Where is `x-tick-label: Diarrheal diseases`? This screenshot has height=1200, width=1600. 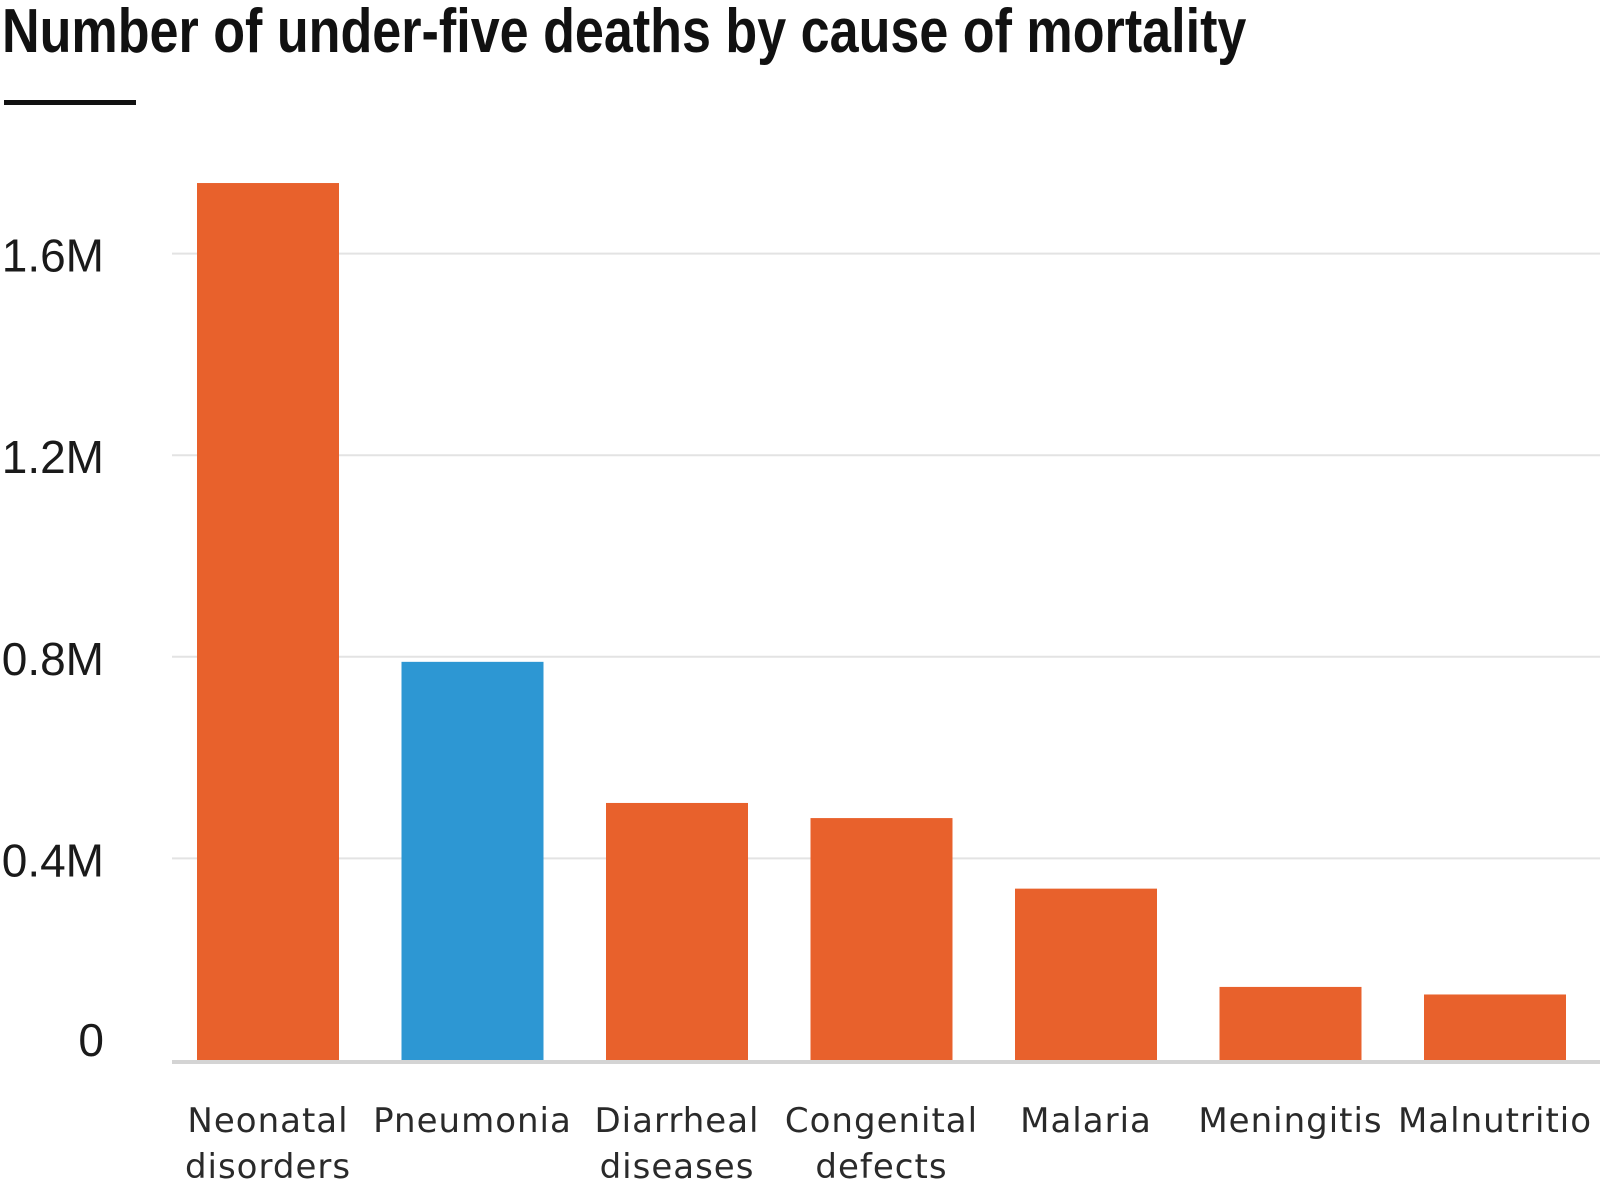 x-tick-label: Diarrheal diseases is located at coordinates (677, 1144).